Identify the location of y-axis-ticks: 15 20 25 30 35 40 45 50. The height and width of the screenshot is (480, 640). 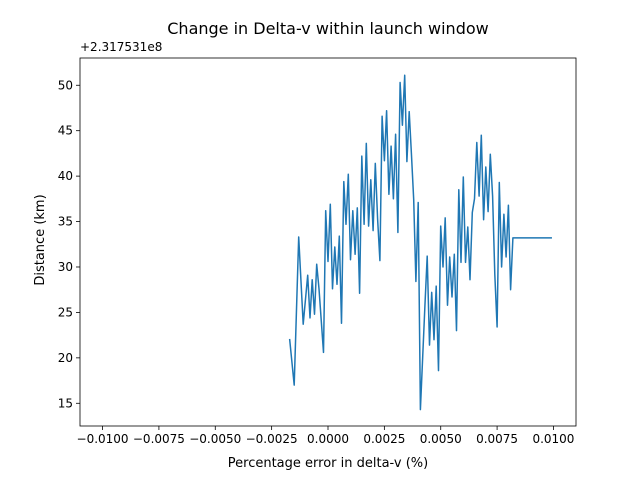
(69, 244).